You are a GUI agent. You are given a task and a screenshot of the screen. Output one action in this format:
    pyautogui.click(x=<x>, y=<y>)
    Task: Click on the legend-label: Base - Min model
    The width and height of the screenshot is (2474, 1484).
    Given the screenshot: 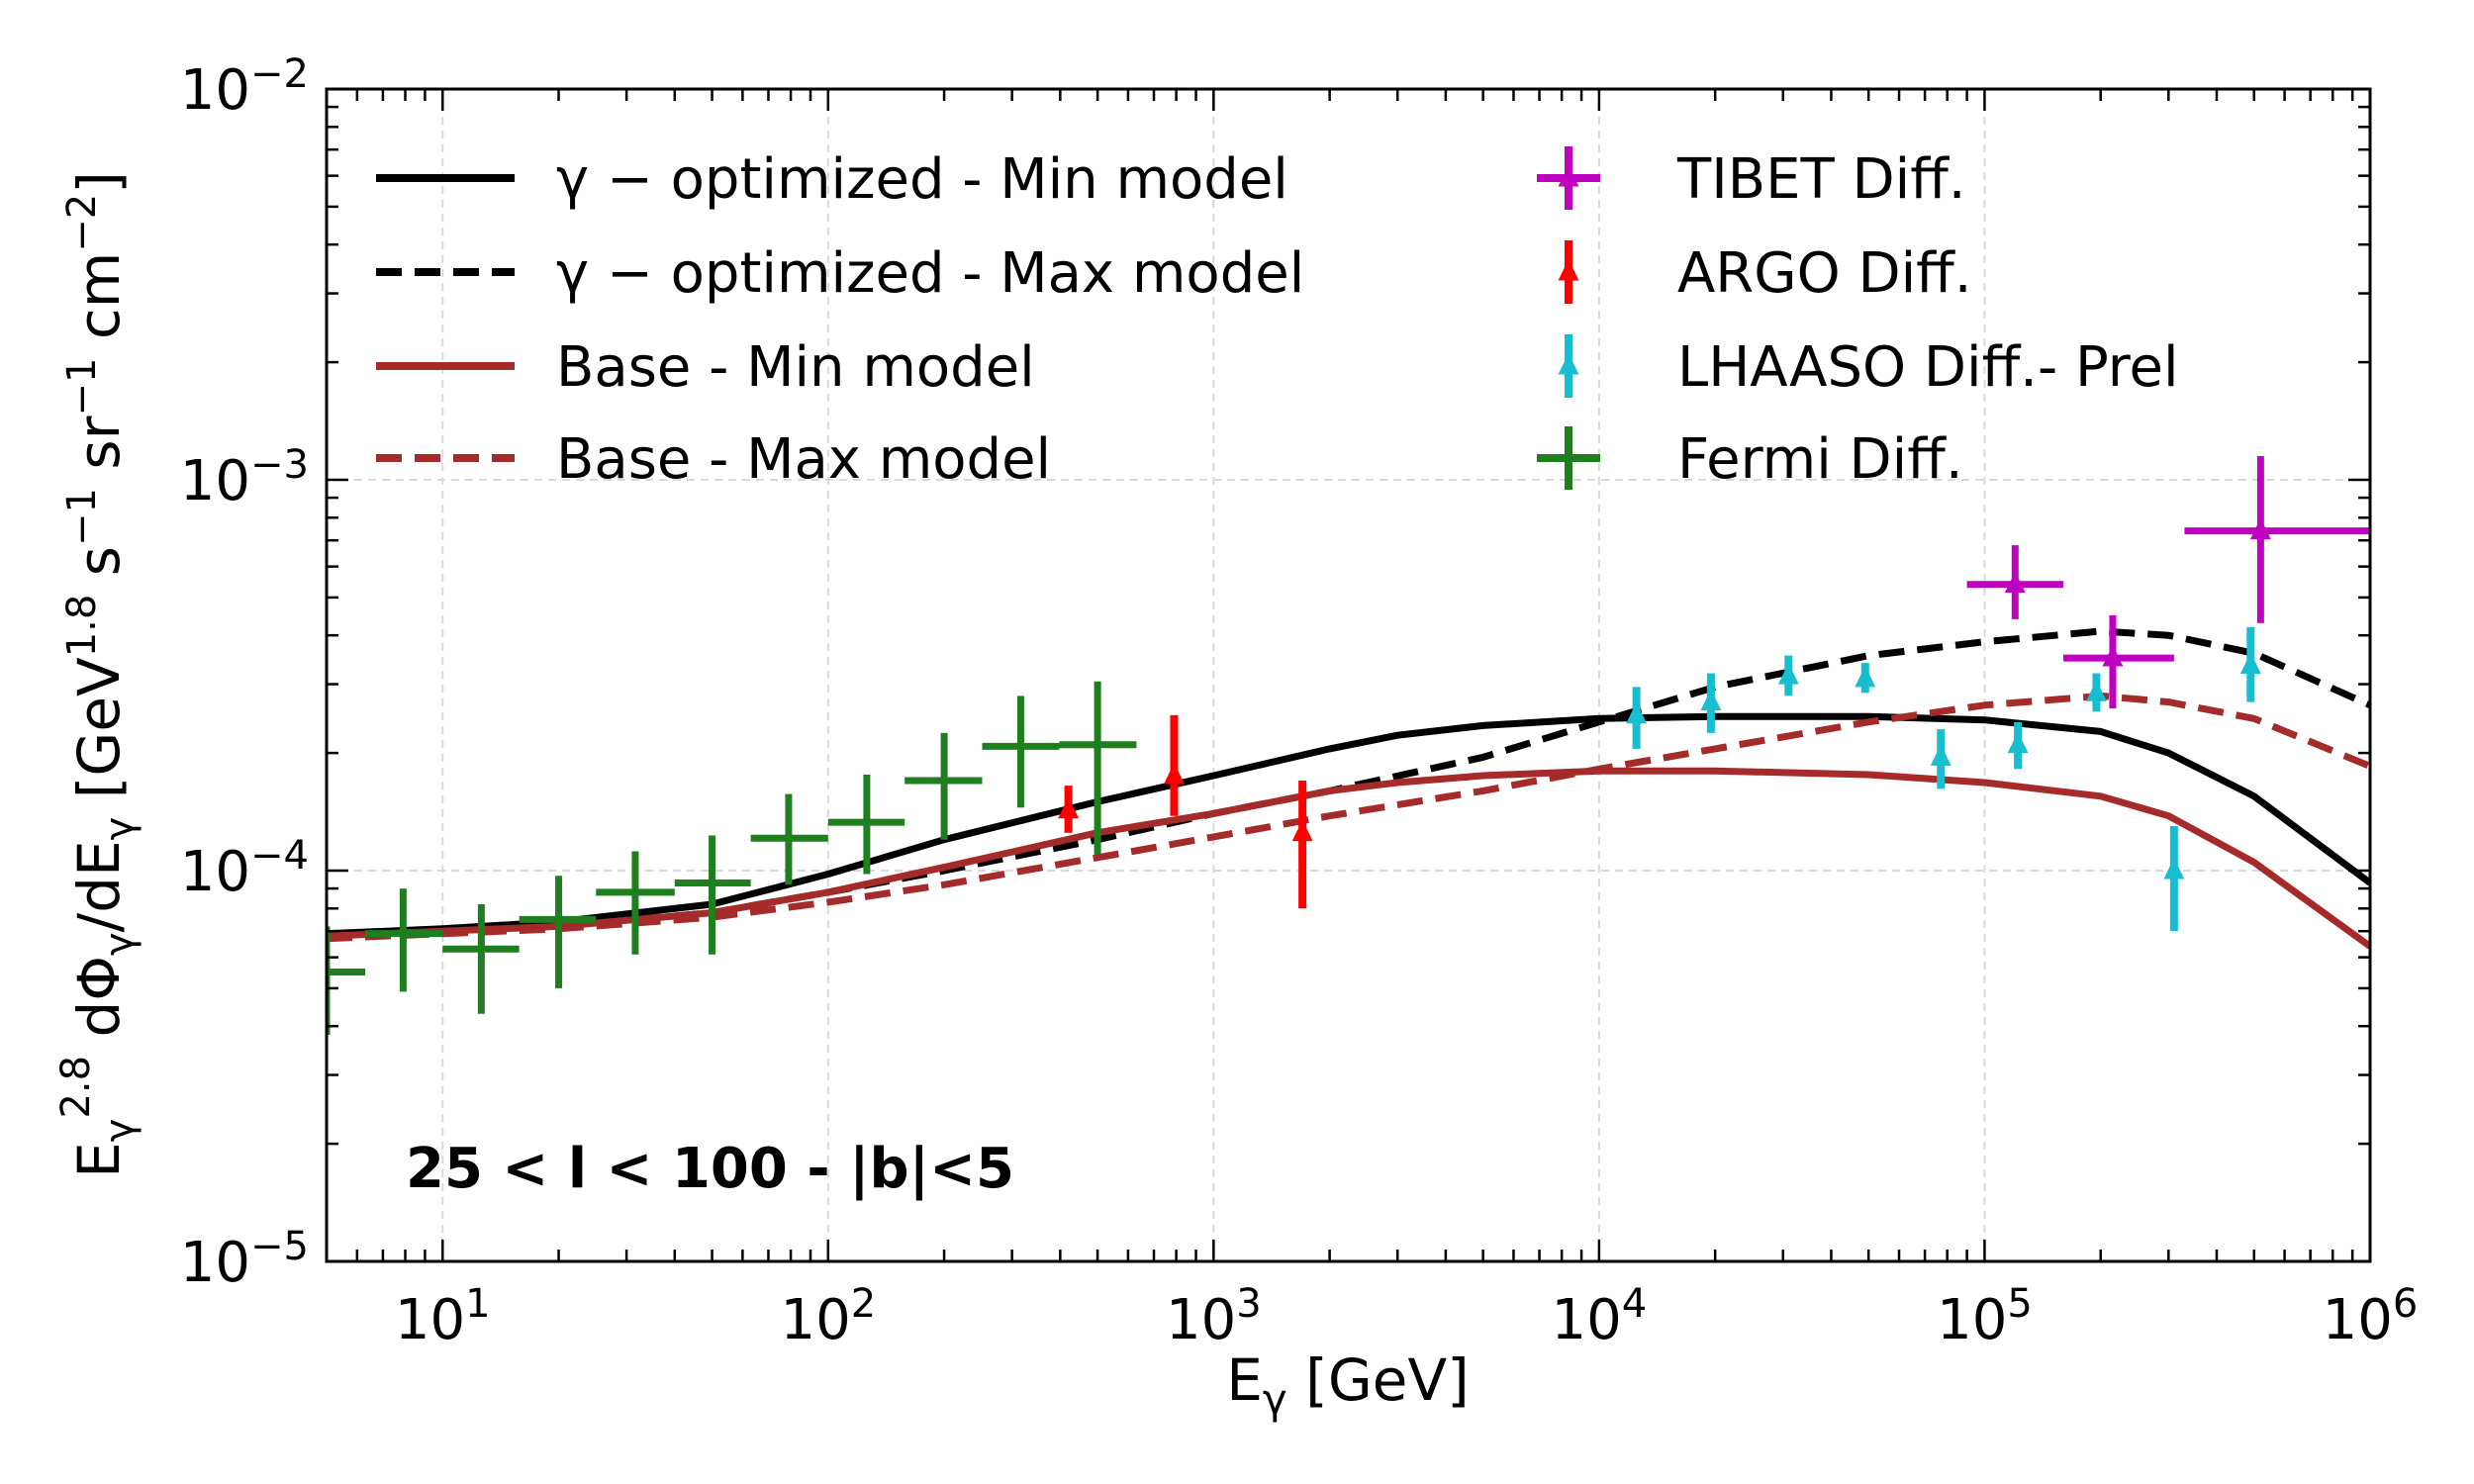 What is the action you would take?
    pyautogui.click(x=796, y=367)
    